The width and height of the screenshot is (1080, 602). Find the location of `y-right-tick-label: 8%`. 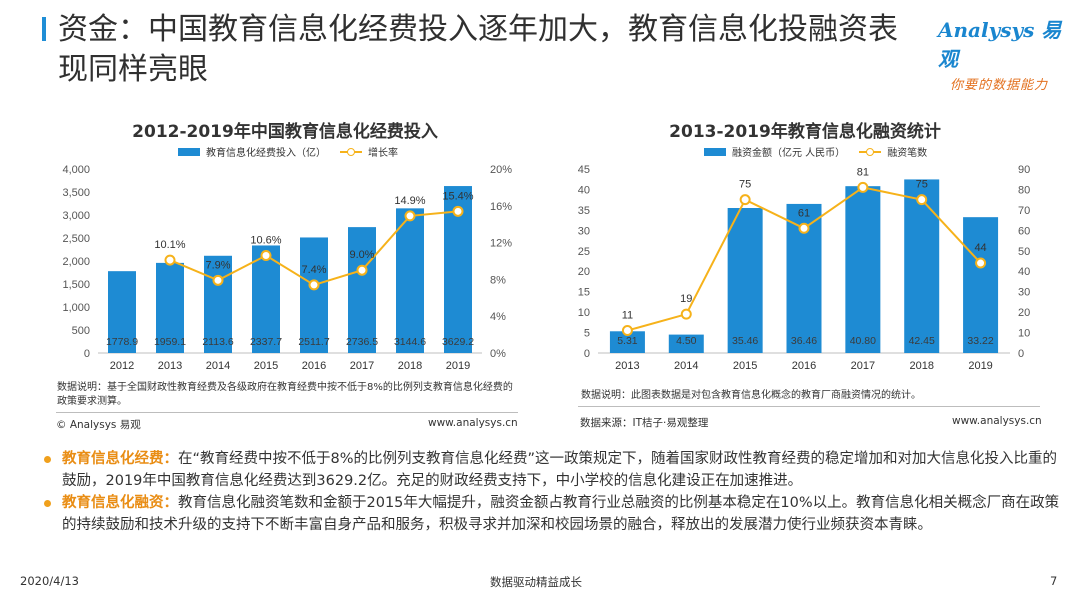

y-right-tick-label: 8% is located at coordinates (498, 280).